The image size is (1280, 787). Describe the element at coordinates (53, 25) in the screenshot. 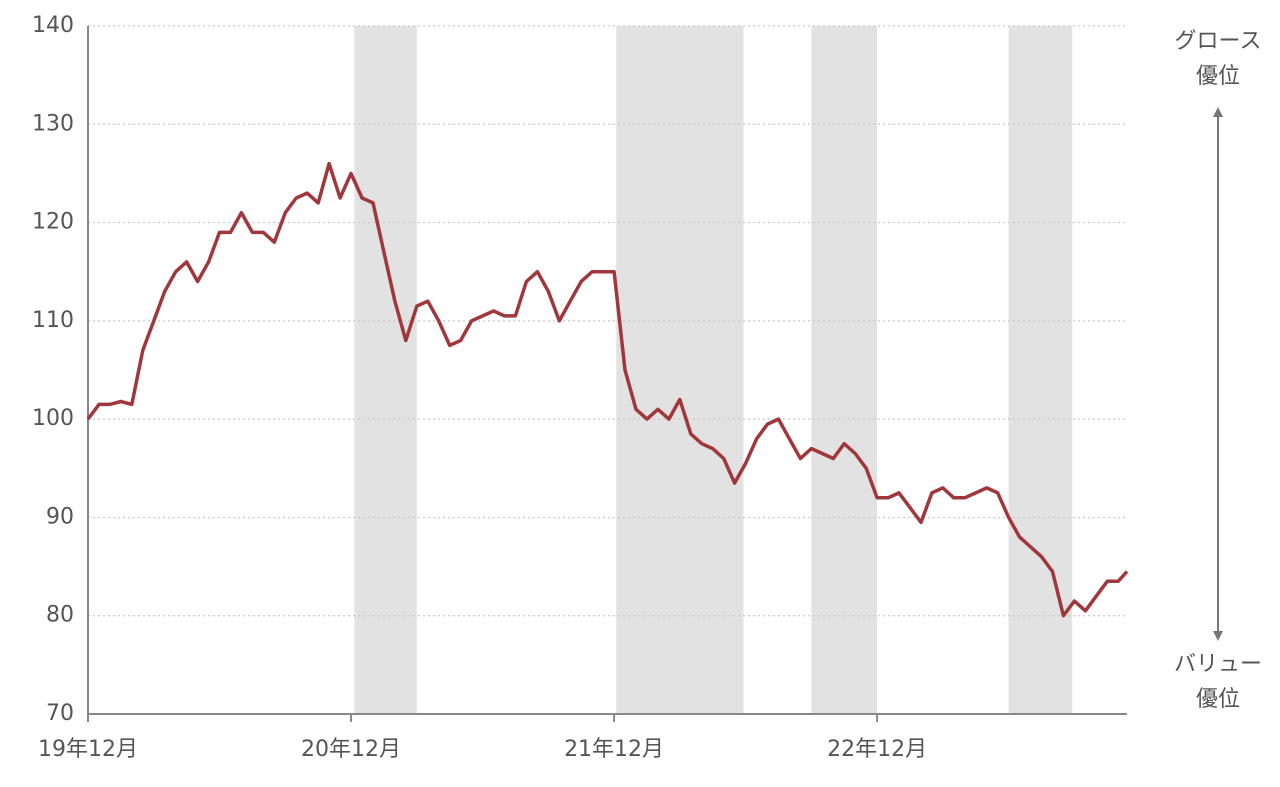

I see `y-tick-label: 140` at that location.